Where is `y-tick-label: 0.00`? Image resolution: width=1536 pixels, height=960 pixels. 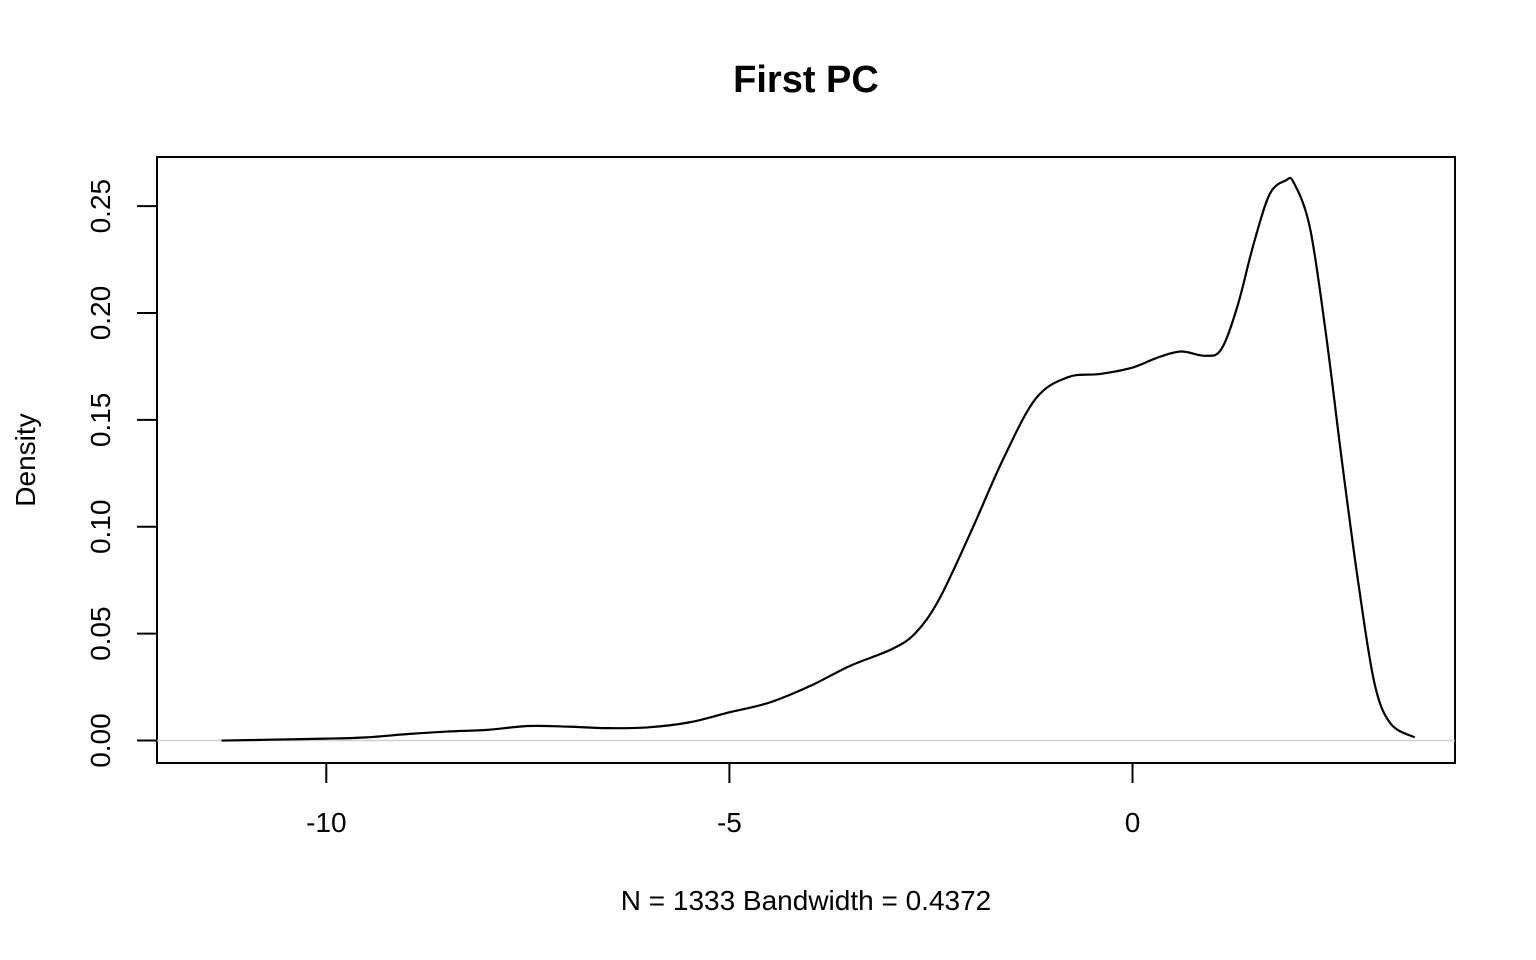 y-tick-label: 0.00 is located at coordinates (100, 740).